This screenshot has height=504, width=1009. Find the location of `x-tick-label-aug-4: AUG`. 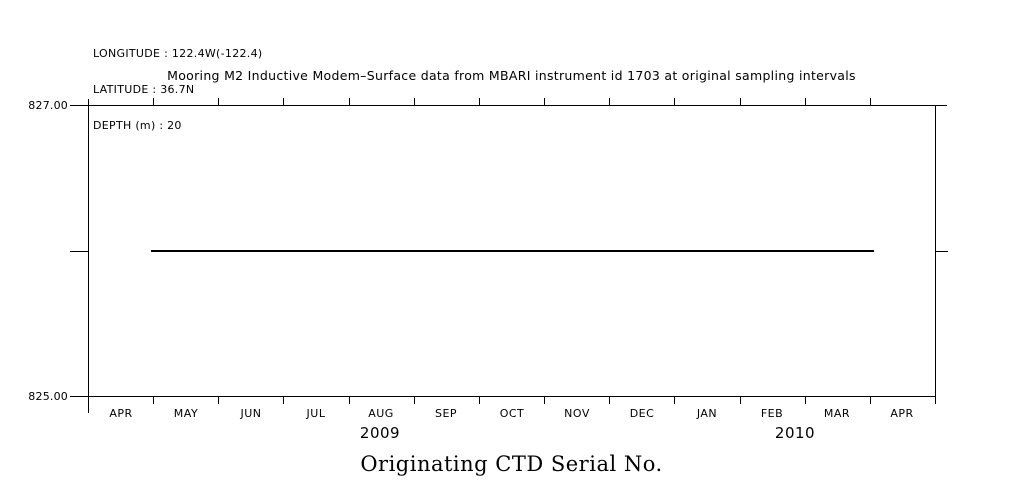

x-tick-label-aug-4: AUG is located at coordinates (381, 413).